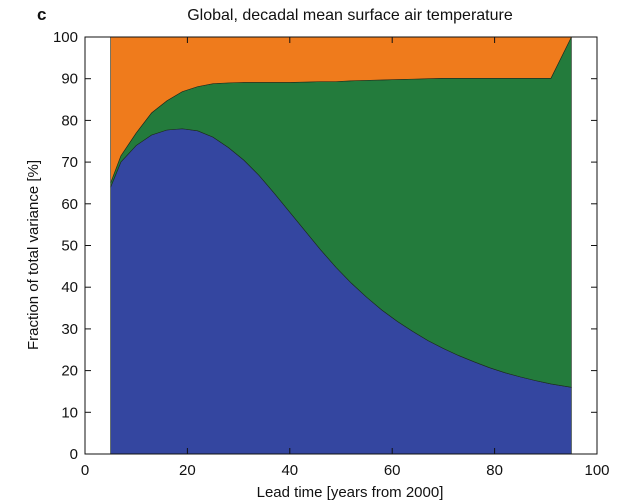 The width and height of the screenshot is (639, 504). Describe the element at coordinates (33, 255) in the screenshot. I see `y-axis-label: Fraction of total variance [%]` at that location.